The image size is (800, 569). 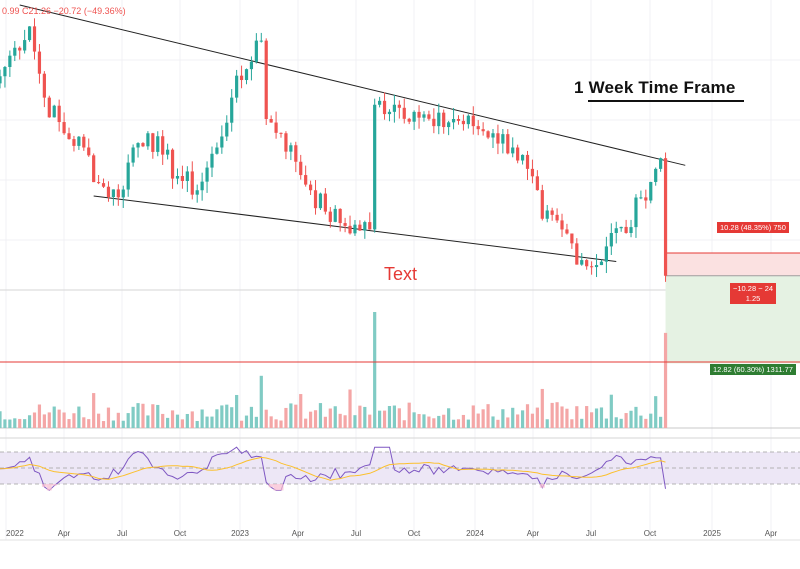 What do you see at coordinates (64, 11) in the screenshot?
I see `ohlc-readout: 0.99 C21.26 −20.72 (−49.36%)` at bounding box center [64, 11].